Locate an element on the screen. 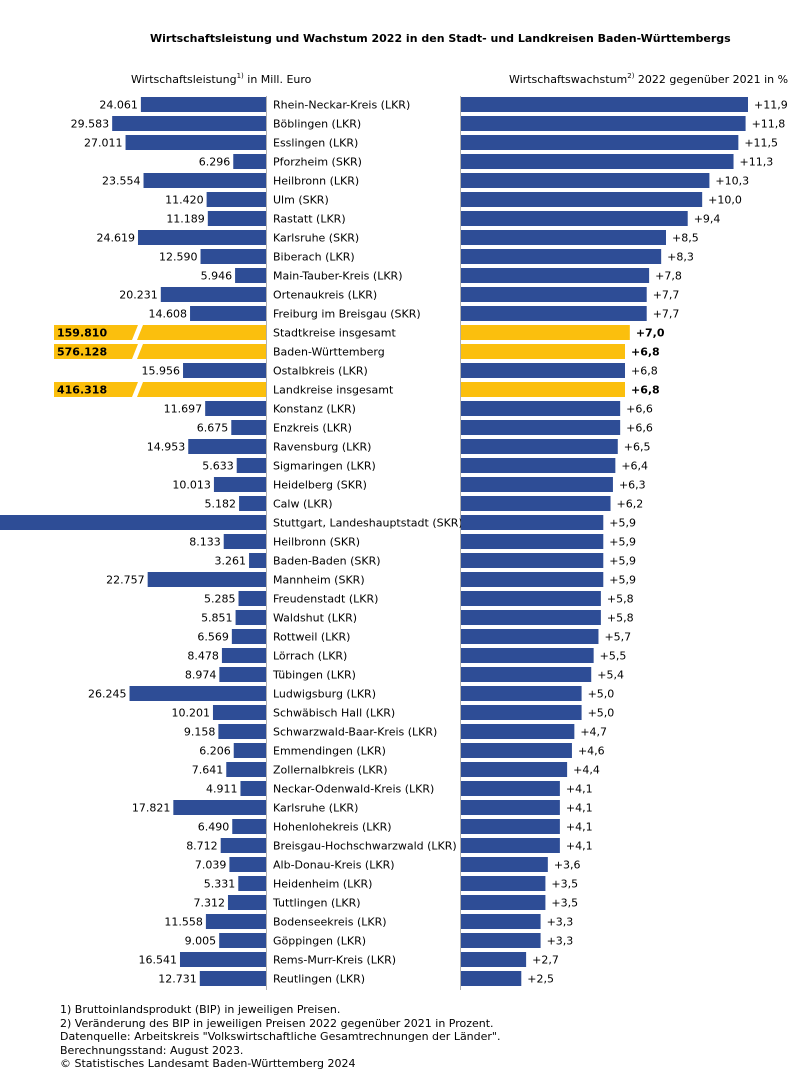 The image size is (804, 1088). right-value-label: +2,5 is located at coordinates (540, 979).